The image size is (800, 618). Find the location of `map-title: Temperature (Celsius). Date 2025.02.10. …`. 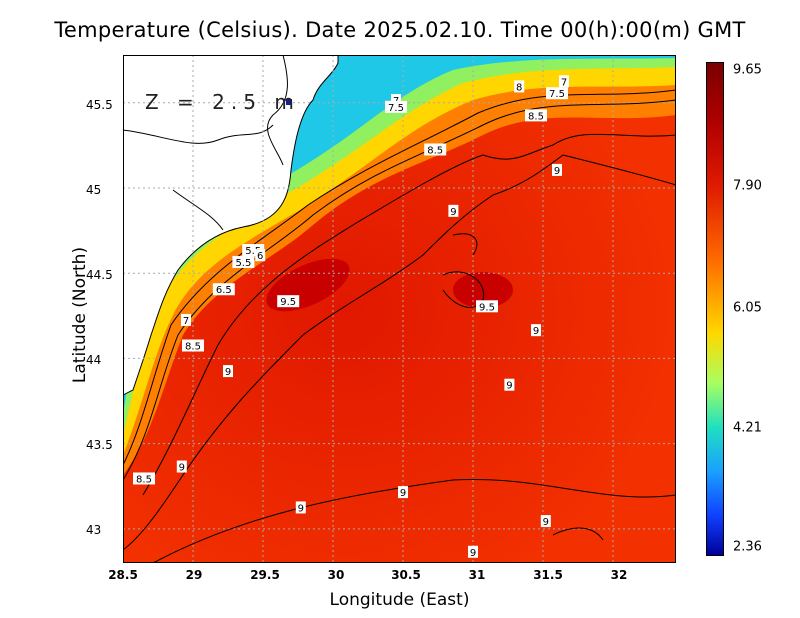

map-title: Temperature (Celsius). Date 2025.02.10. … is located at coordinates (400, 30).